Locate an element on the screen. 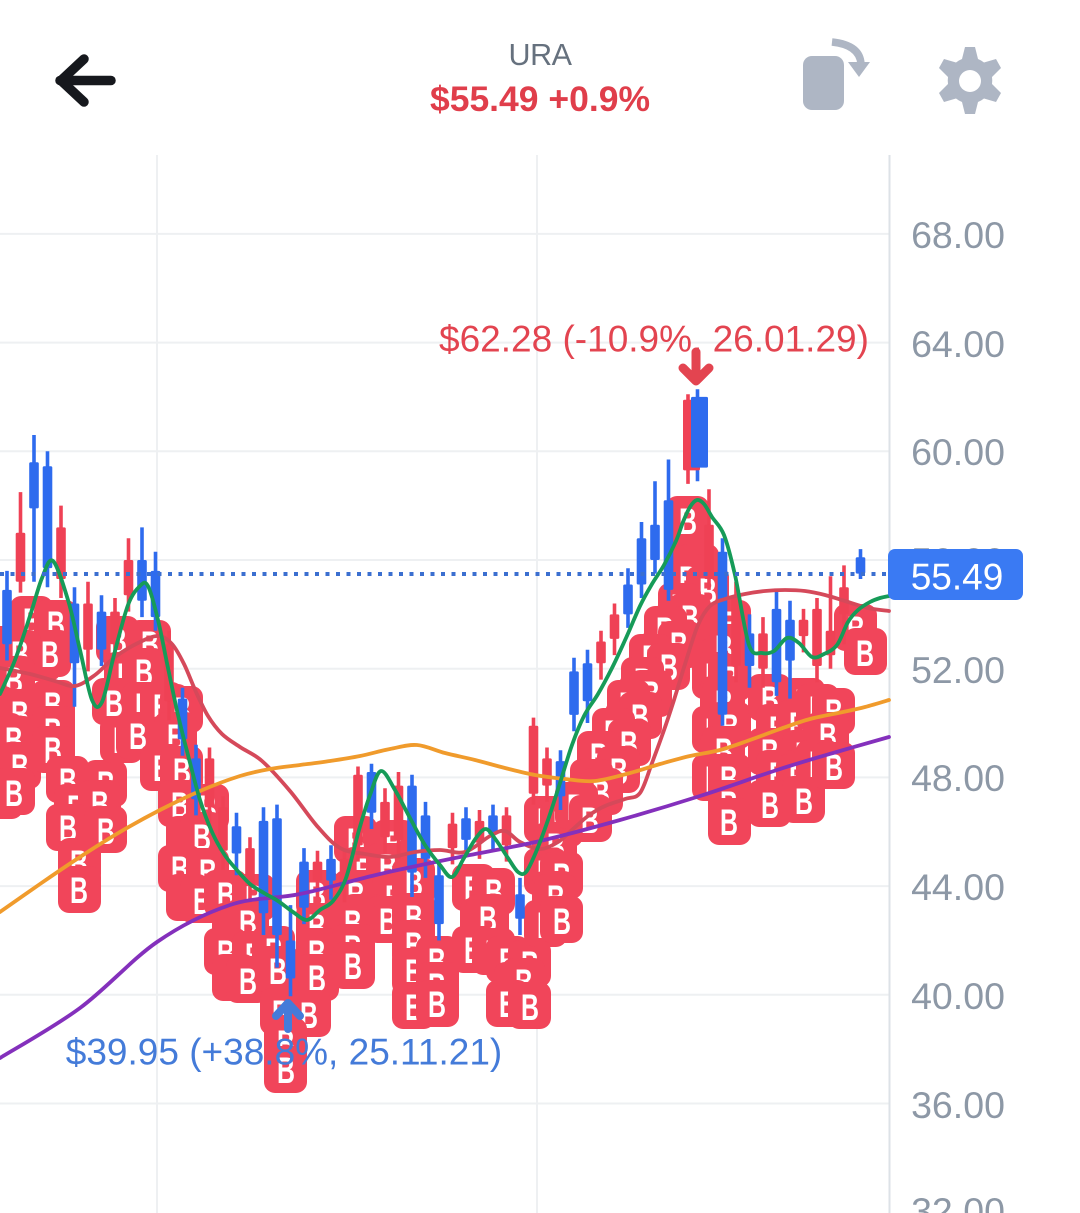  svg-text: 44.00 is located at coordinates (958, 887).